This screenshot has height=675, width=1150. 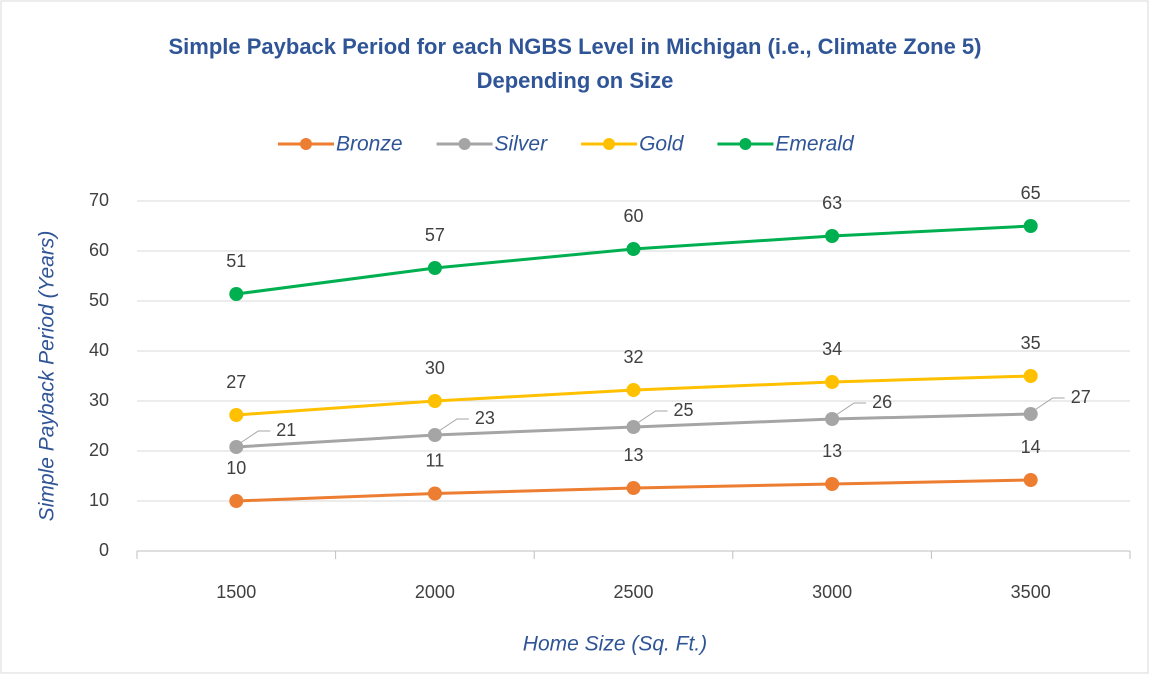 What do you see at coordinates (815, 144) in the screenshot?
I see `legend-label: Emerald` at bounding box center [815, 144].